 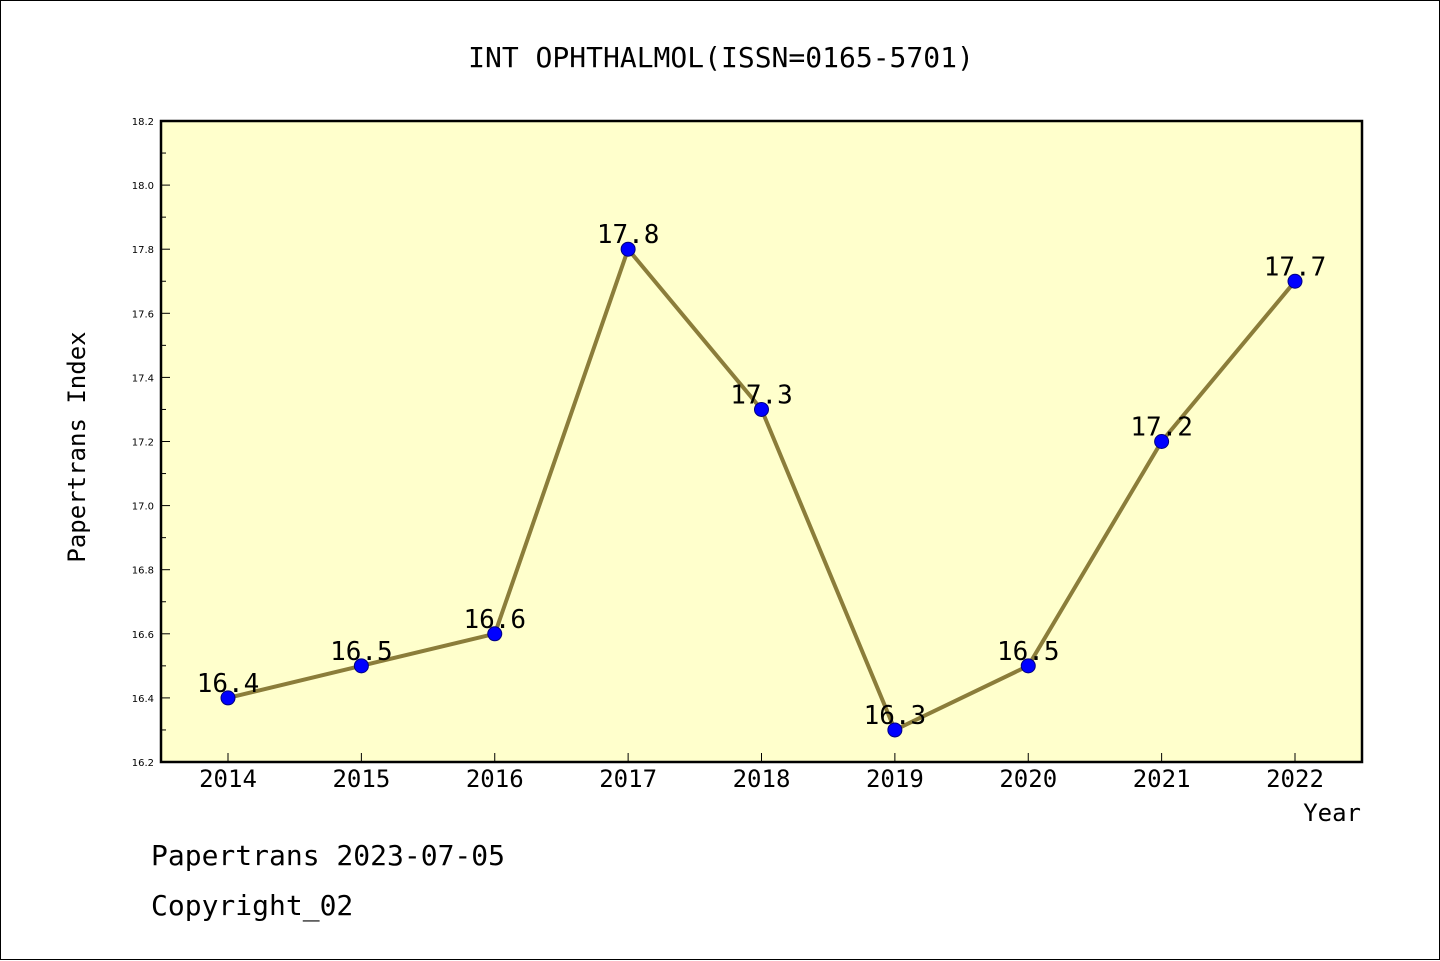 What do you see at coordinates (1332, 813) in the screenshot?
I see `x-axis-title: Year` at bounding box center [1332, 813].